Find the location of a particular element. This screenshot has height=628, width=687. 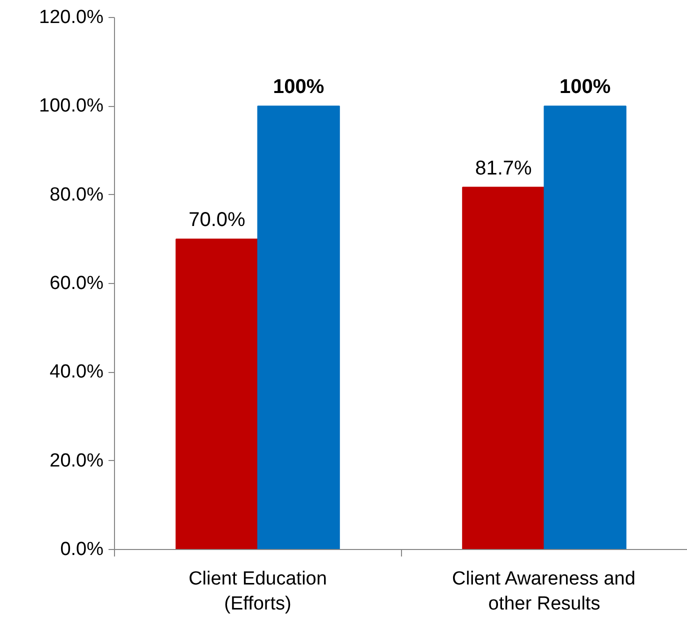

y-tick-label: 40.0% is located at coordinates (77, 372).